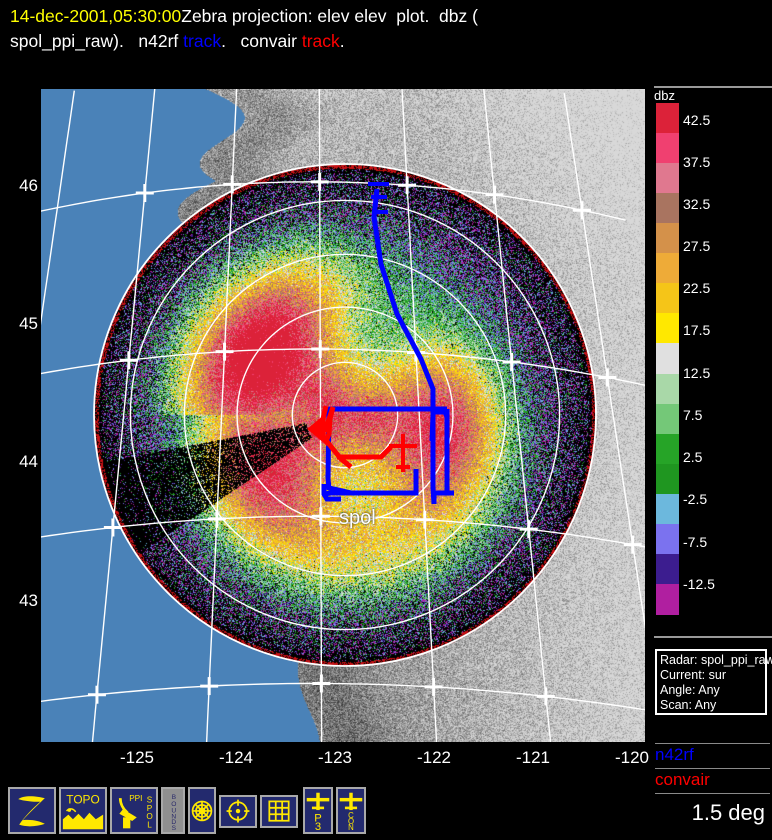 The image size is (772, 840). What do you see at coordinates (712, 768) in the screenshot?
I see `legend-rule-mid` at bounding box center [712, 768].